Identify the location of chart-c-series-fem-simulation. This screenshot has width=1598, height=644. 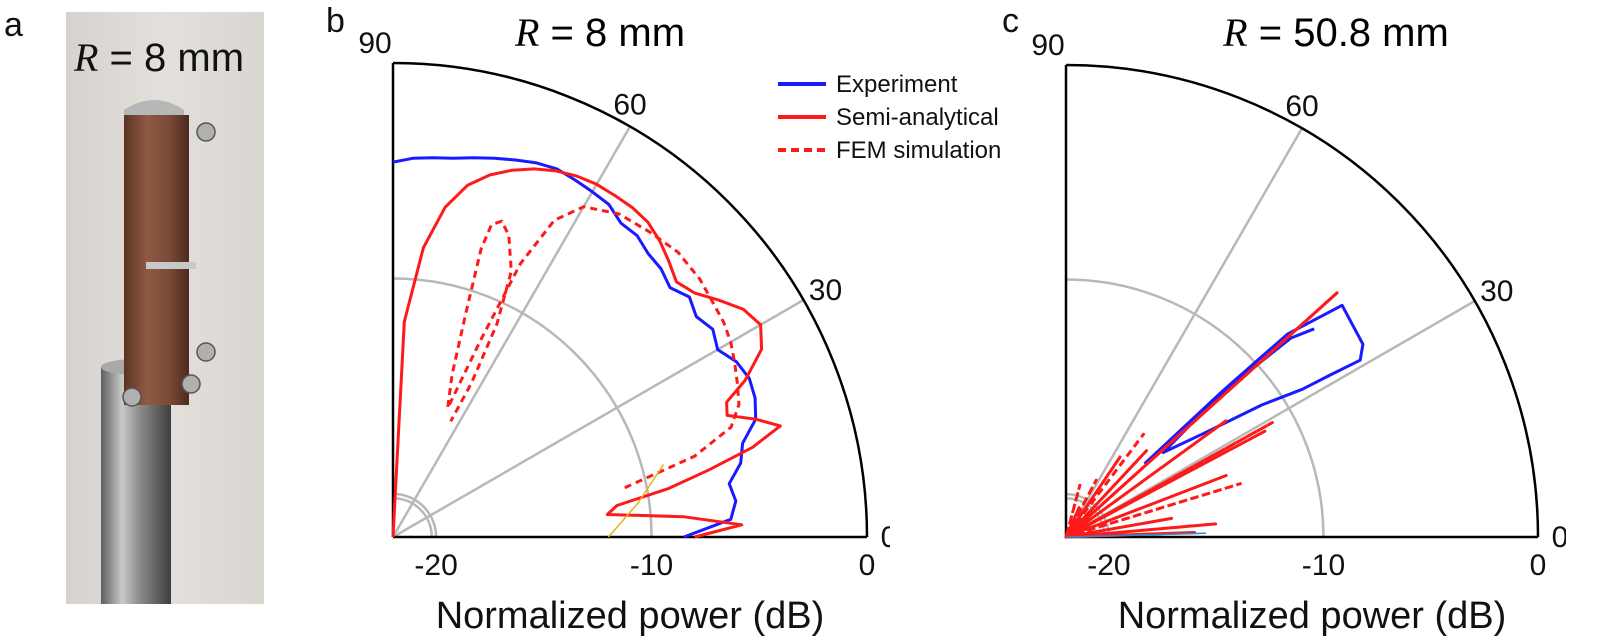
(1201, 415).